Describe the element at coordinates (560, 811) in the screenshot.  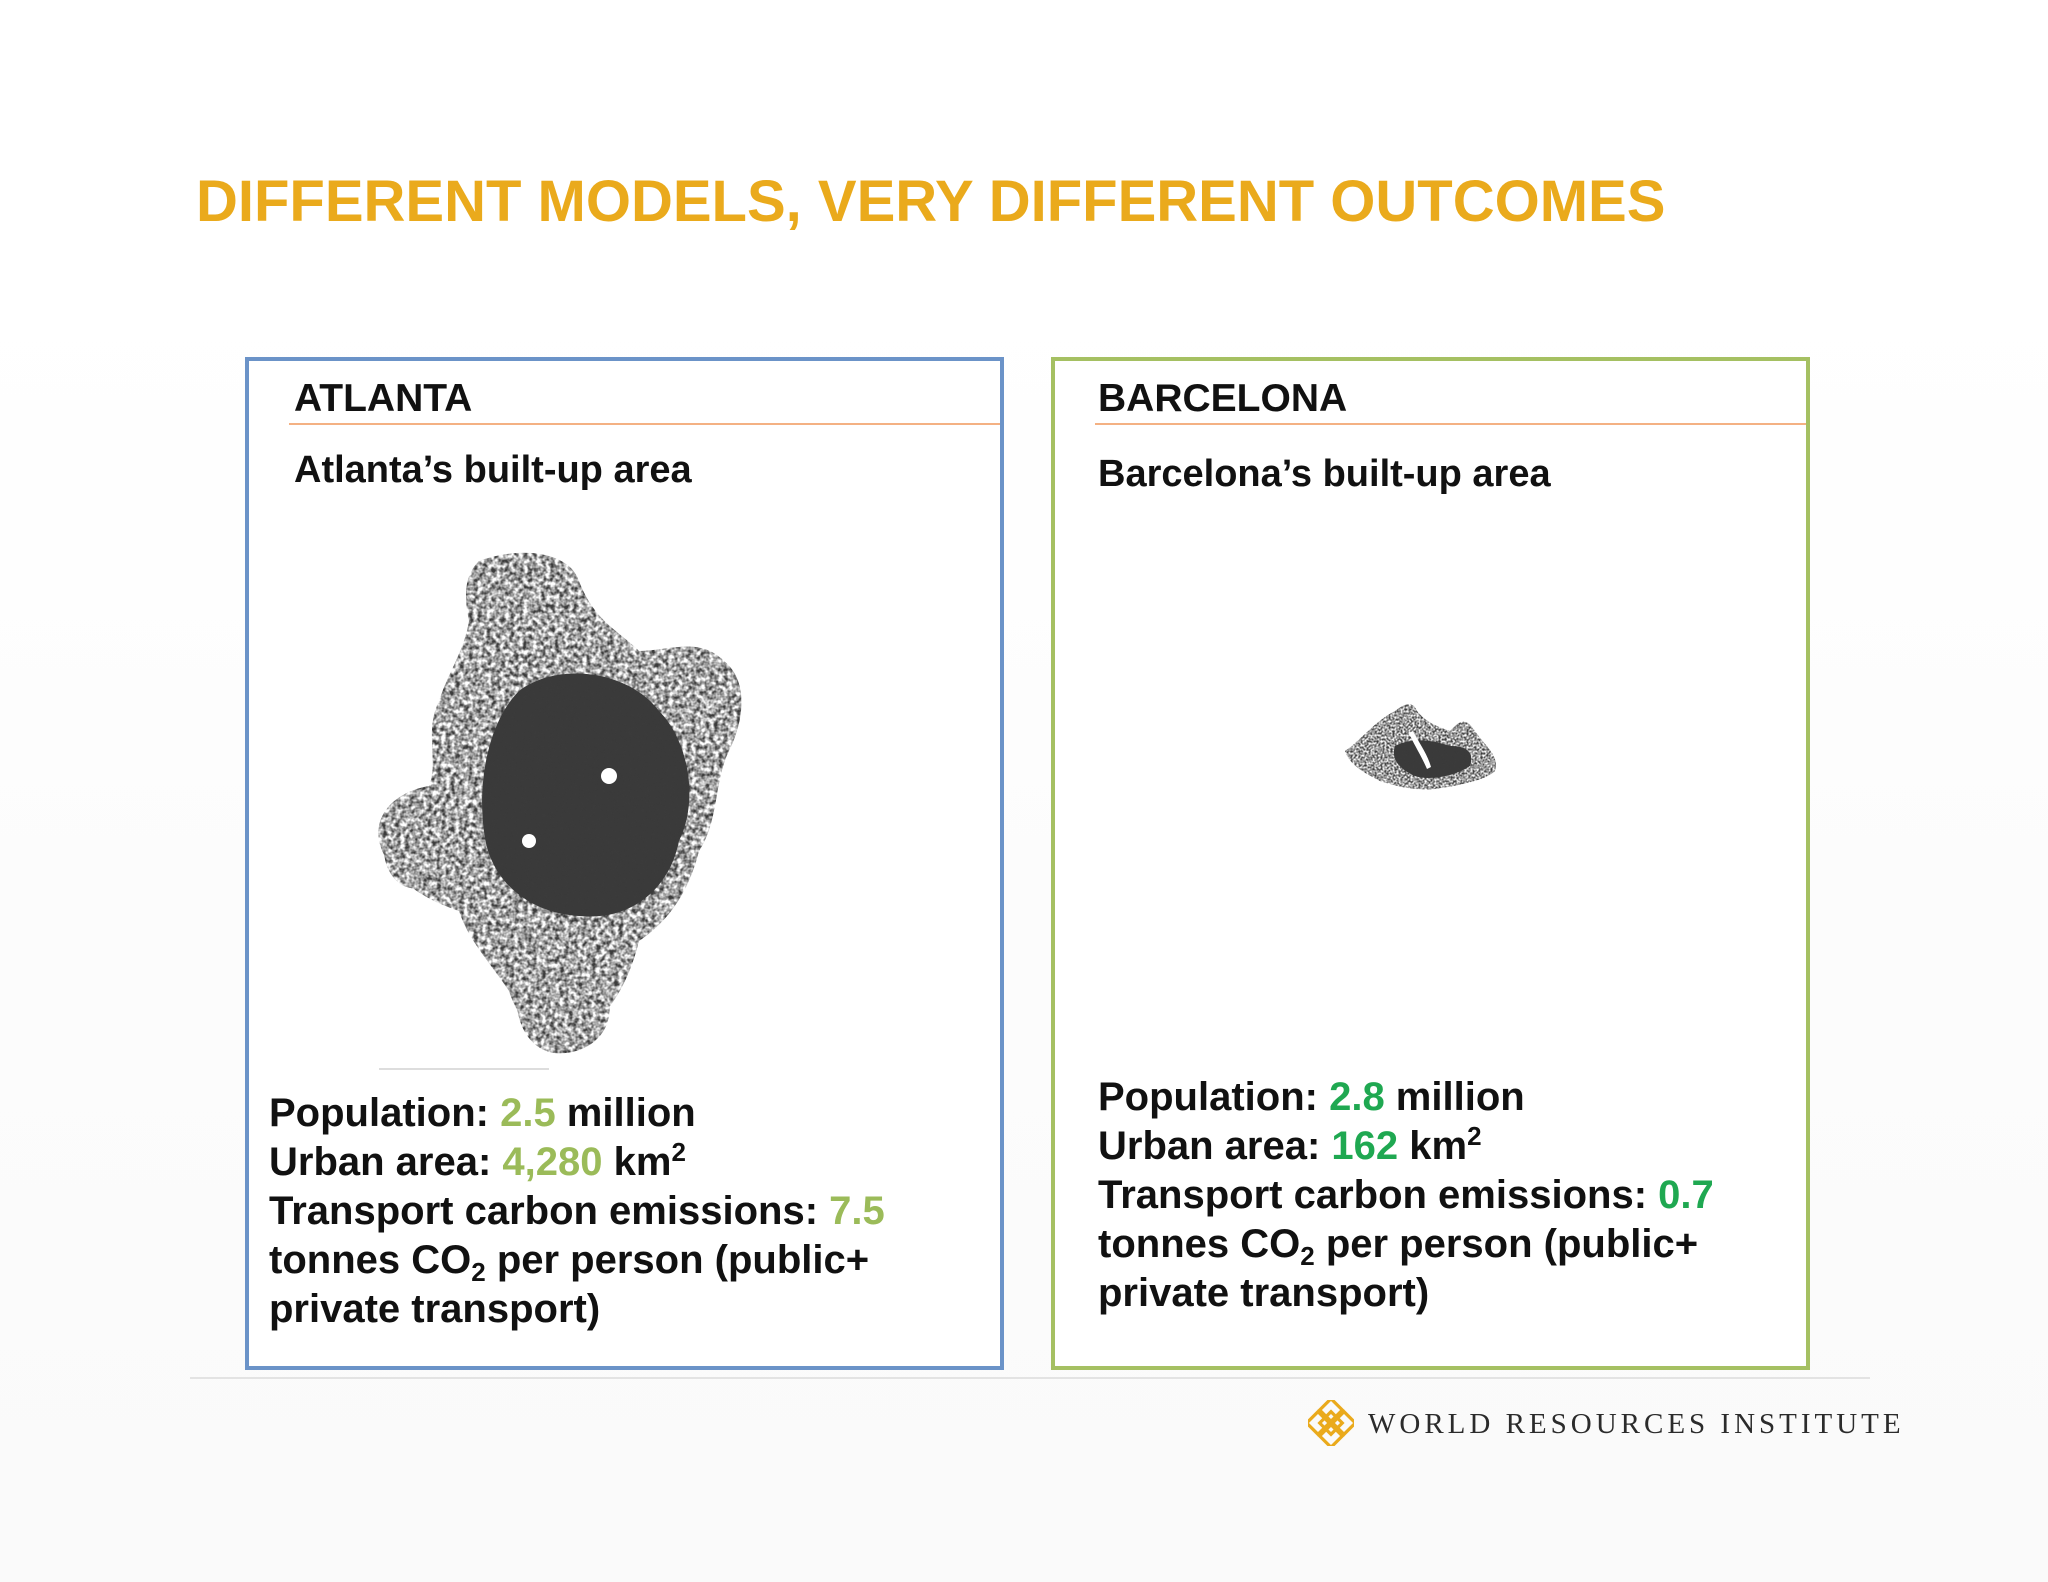
I see `atlanta-built-up-area-map` at that location.